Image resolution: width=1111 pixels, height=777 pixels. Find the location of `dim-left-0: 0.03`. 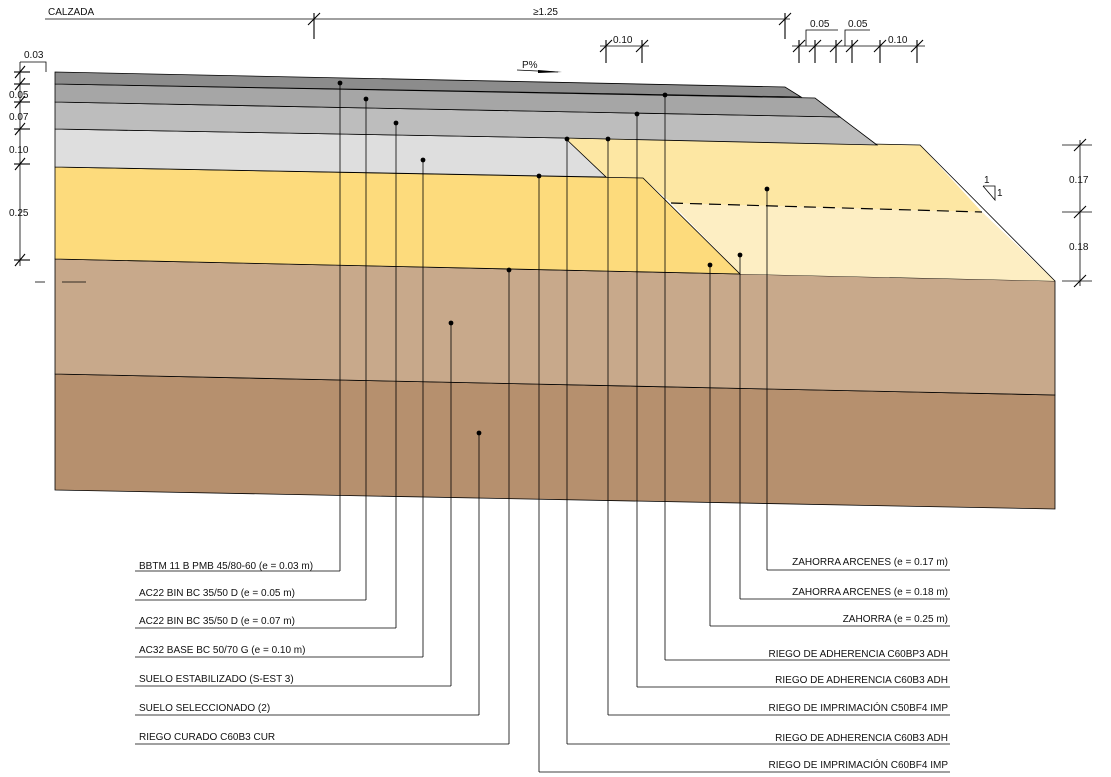

dim-left-0: 0.03 is located at coordinates (34, 55).